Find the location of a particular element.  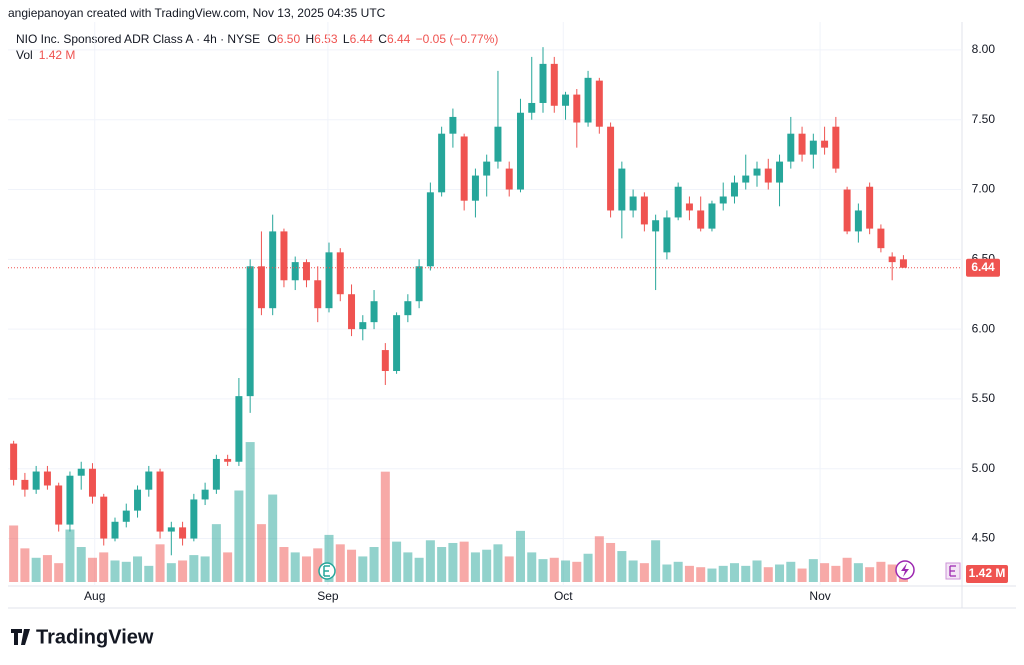

l-value: 6.44 is located at coordinates (362, 39).